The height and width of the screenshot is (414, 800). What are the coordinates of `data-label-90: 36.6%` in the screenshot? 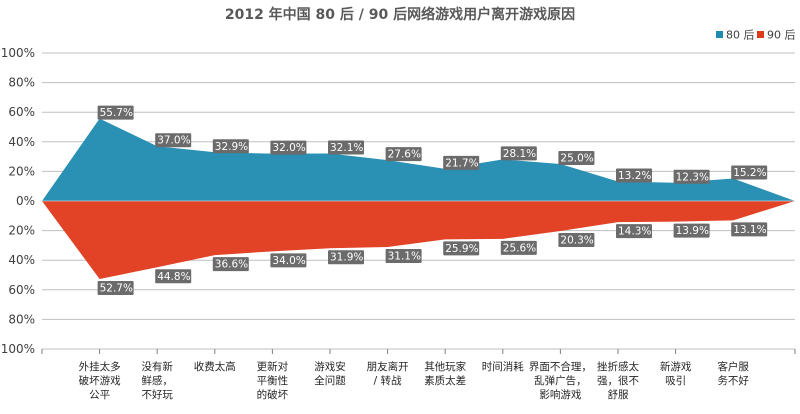 It's located at (230, 264).